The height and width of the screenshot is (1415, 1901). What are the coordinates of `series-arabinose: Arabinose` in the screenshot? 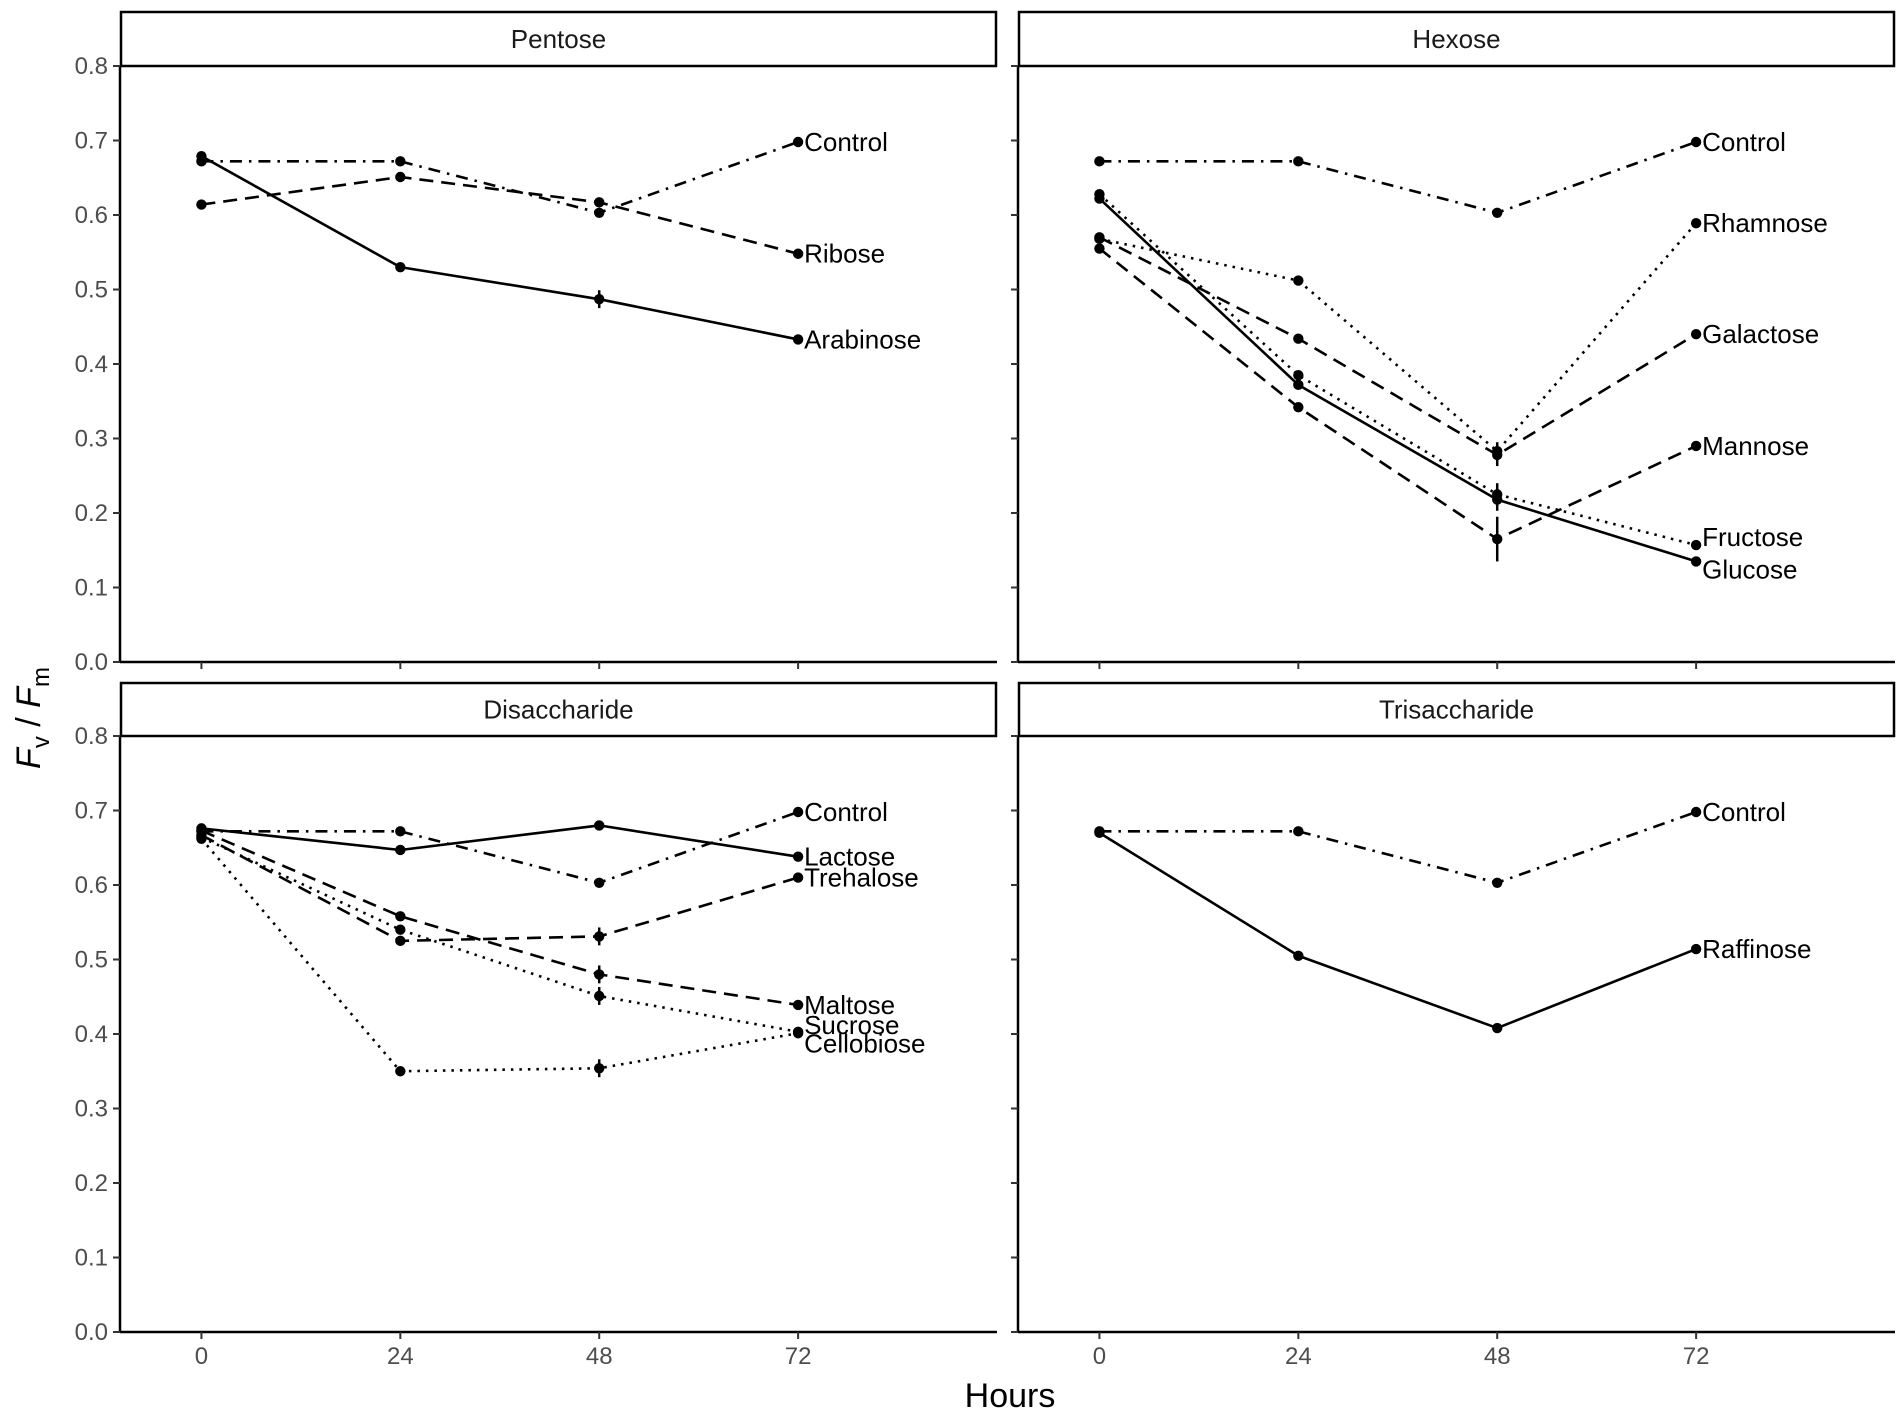 It's located at (558, 252).